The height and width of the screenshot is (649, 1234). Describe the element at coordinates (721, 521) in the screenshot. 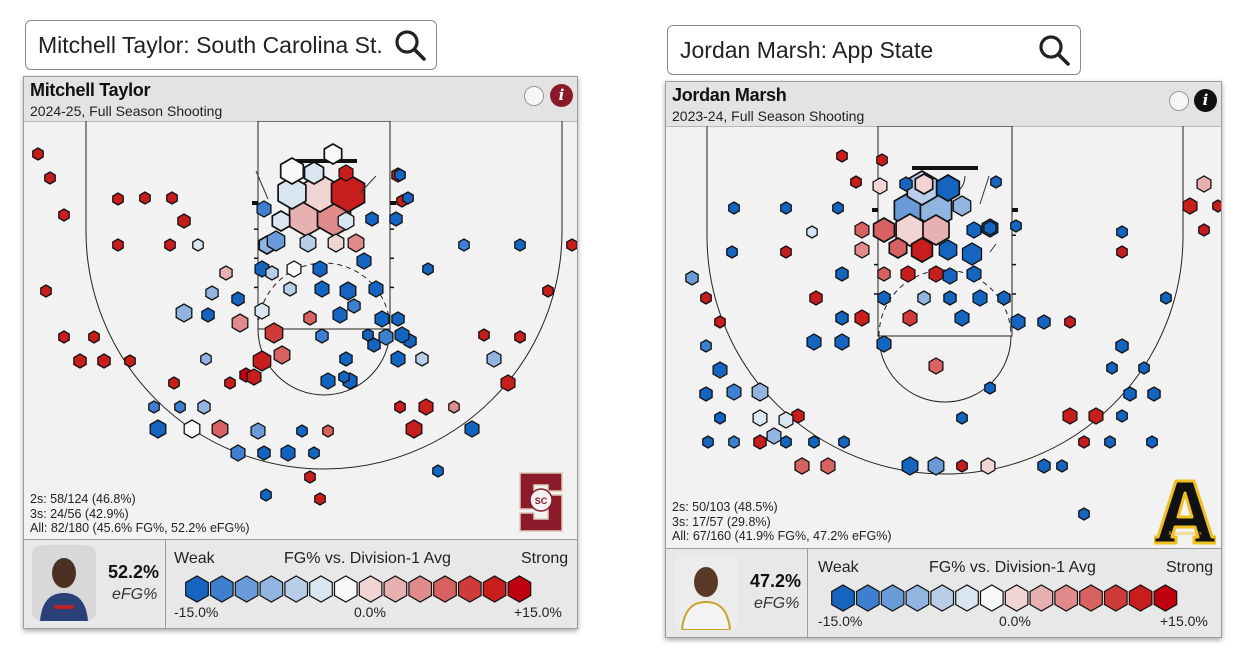

I see `three-point-stats: 3s: 17/57 (29.8%)` at that location.